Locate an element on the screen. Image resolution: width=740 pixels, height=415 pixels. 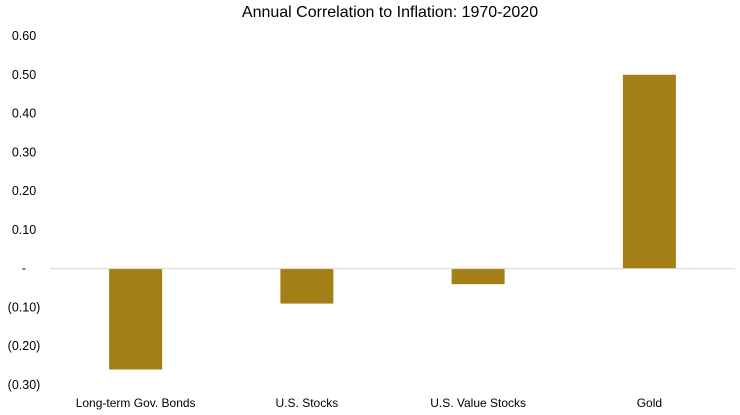
x-tick-label: Long-term Gov. Bonds is located at coordinates (136, 403).